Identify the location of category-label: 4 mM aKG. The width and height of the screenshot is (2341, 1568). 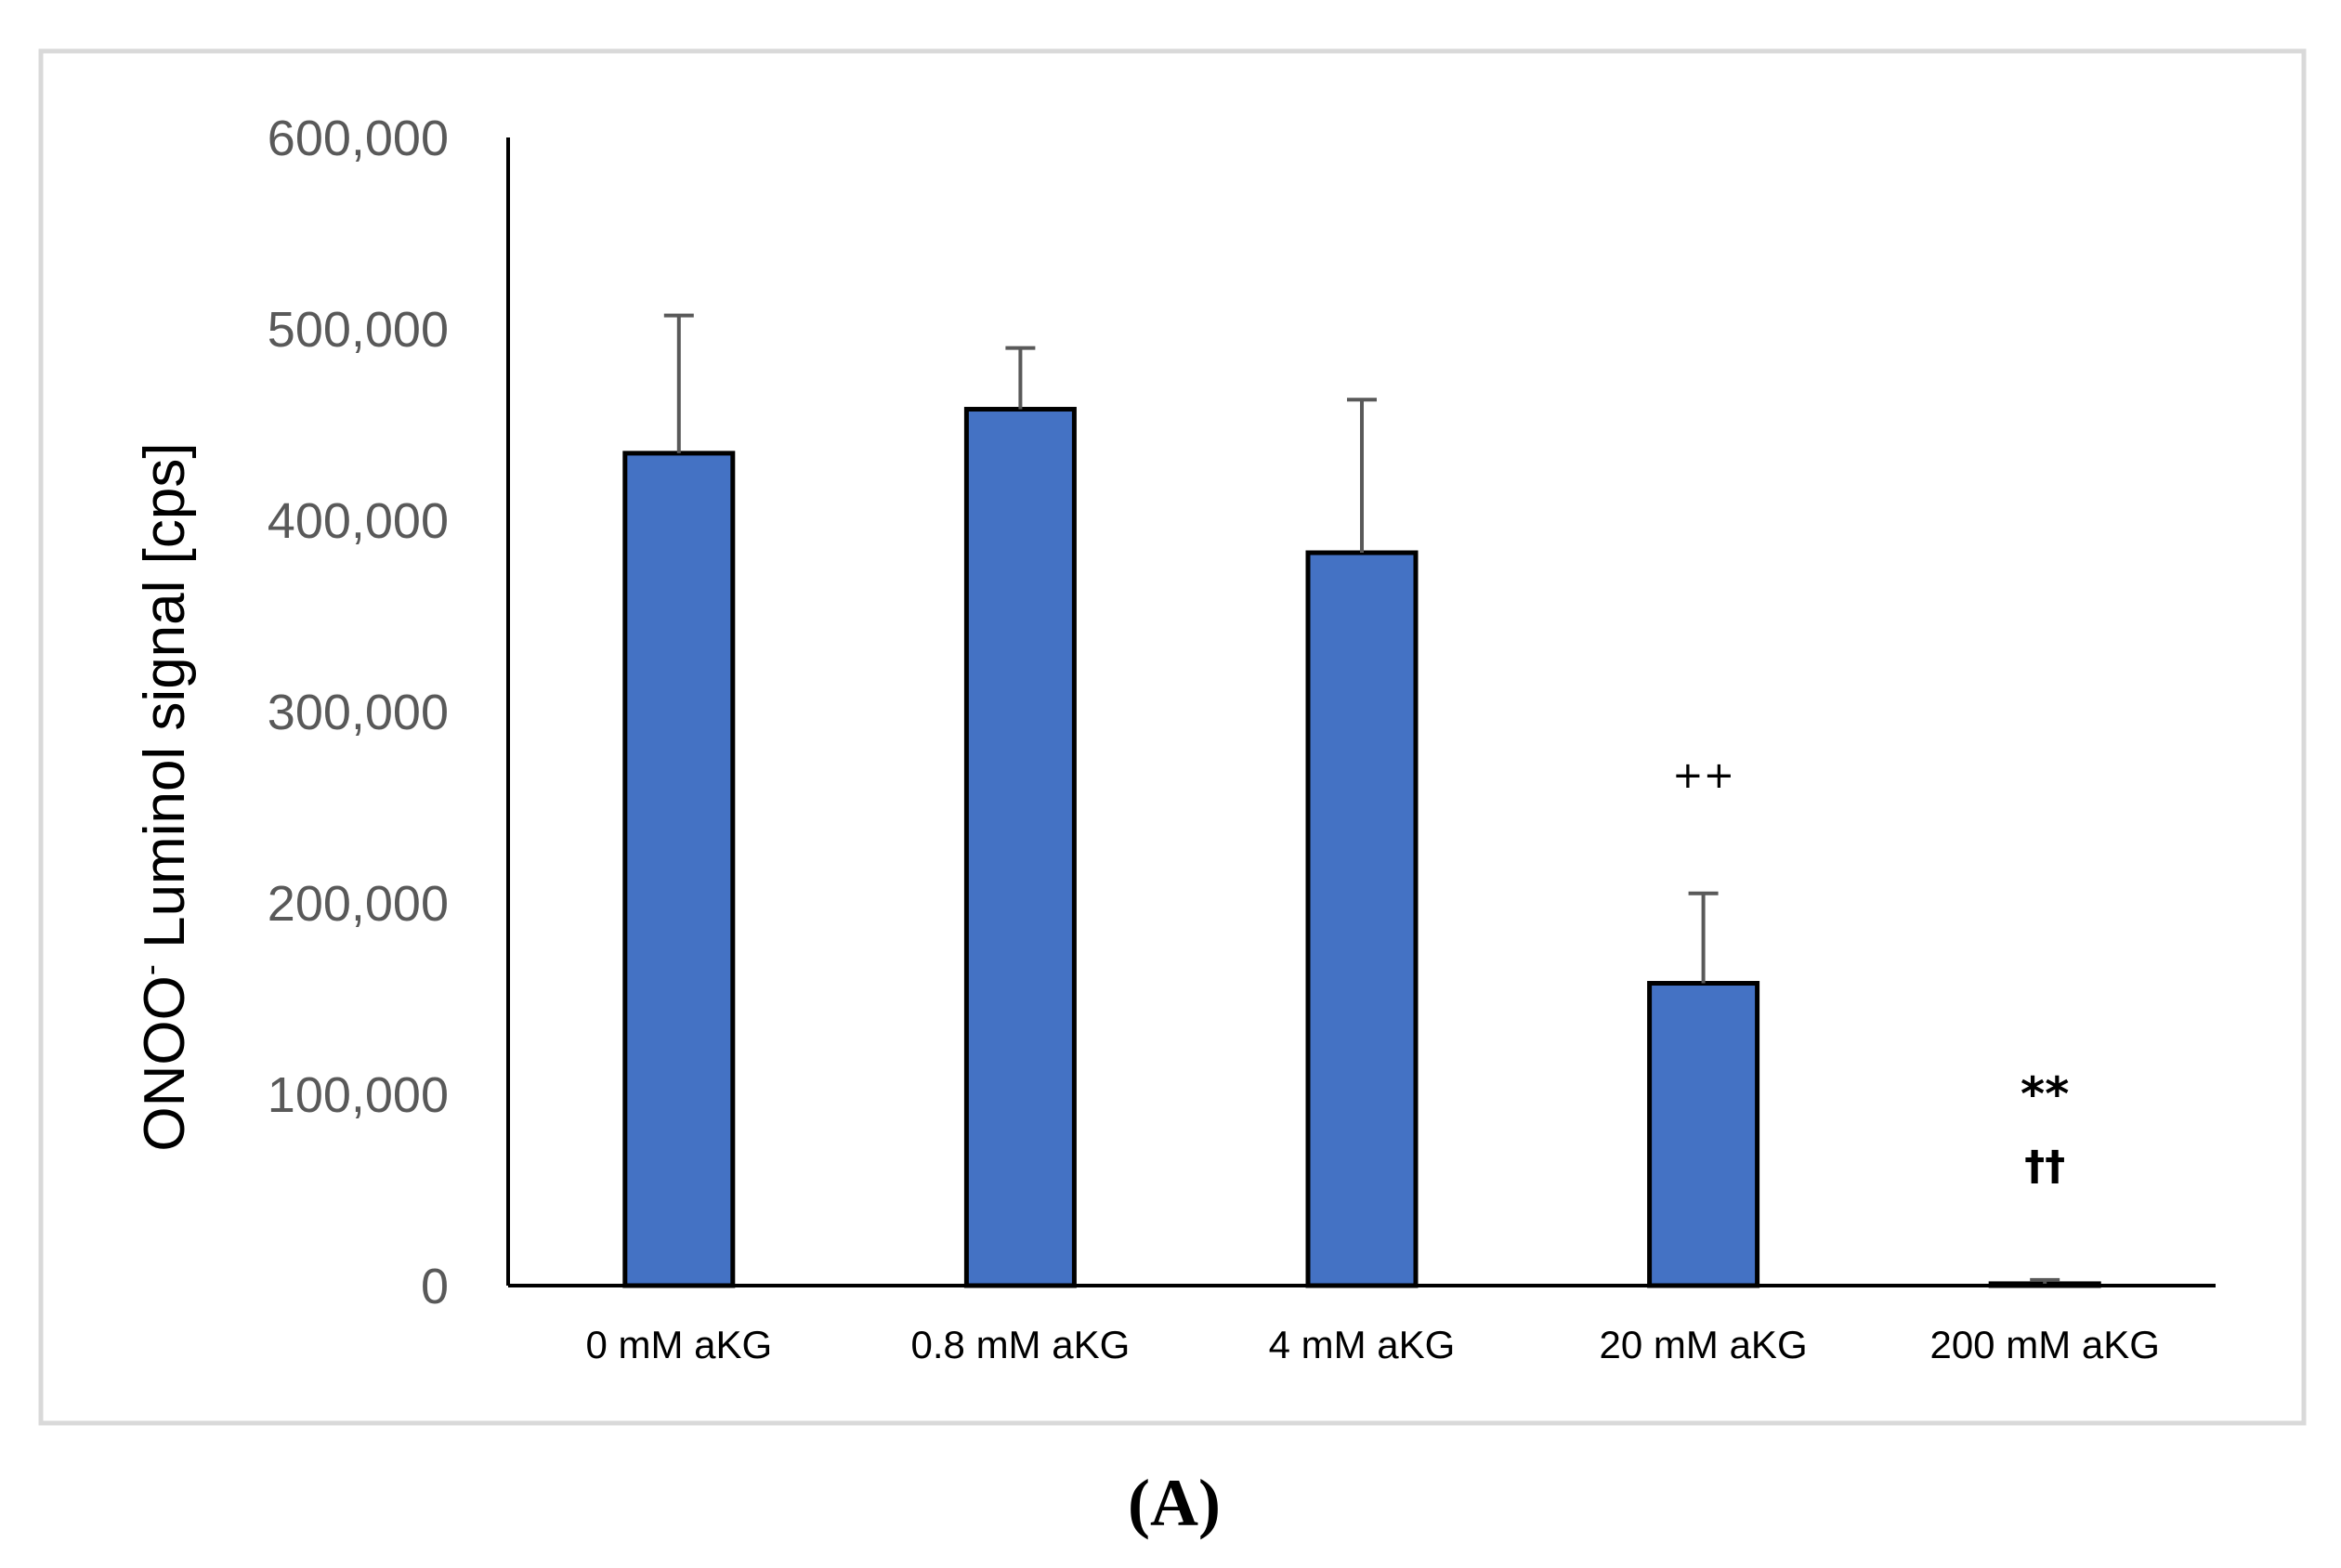
(1363, 1344).